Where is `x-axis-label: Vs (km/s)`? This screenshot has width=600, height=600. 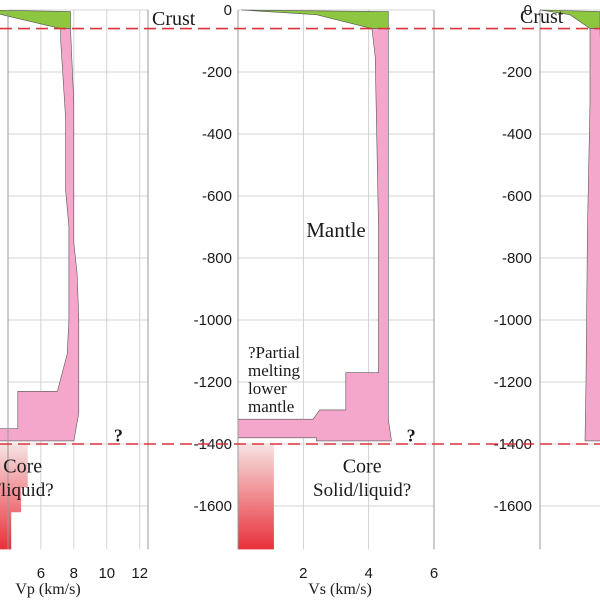 x-axis-label: Vs (km/s) is located at coordinates (340, 589).